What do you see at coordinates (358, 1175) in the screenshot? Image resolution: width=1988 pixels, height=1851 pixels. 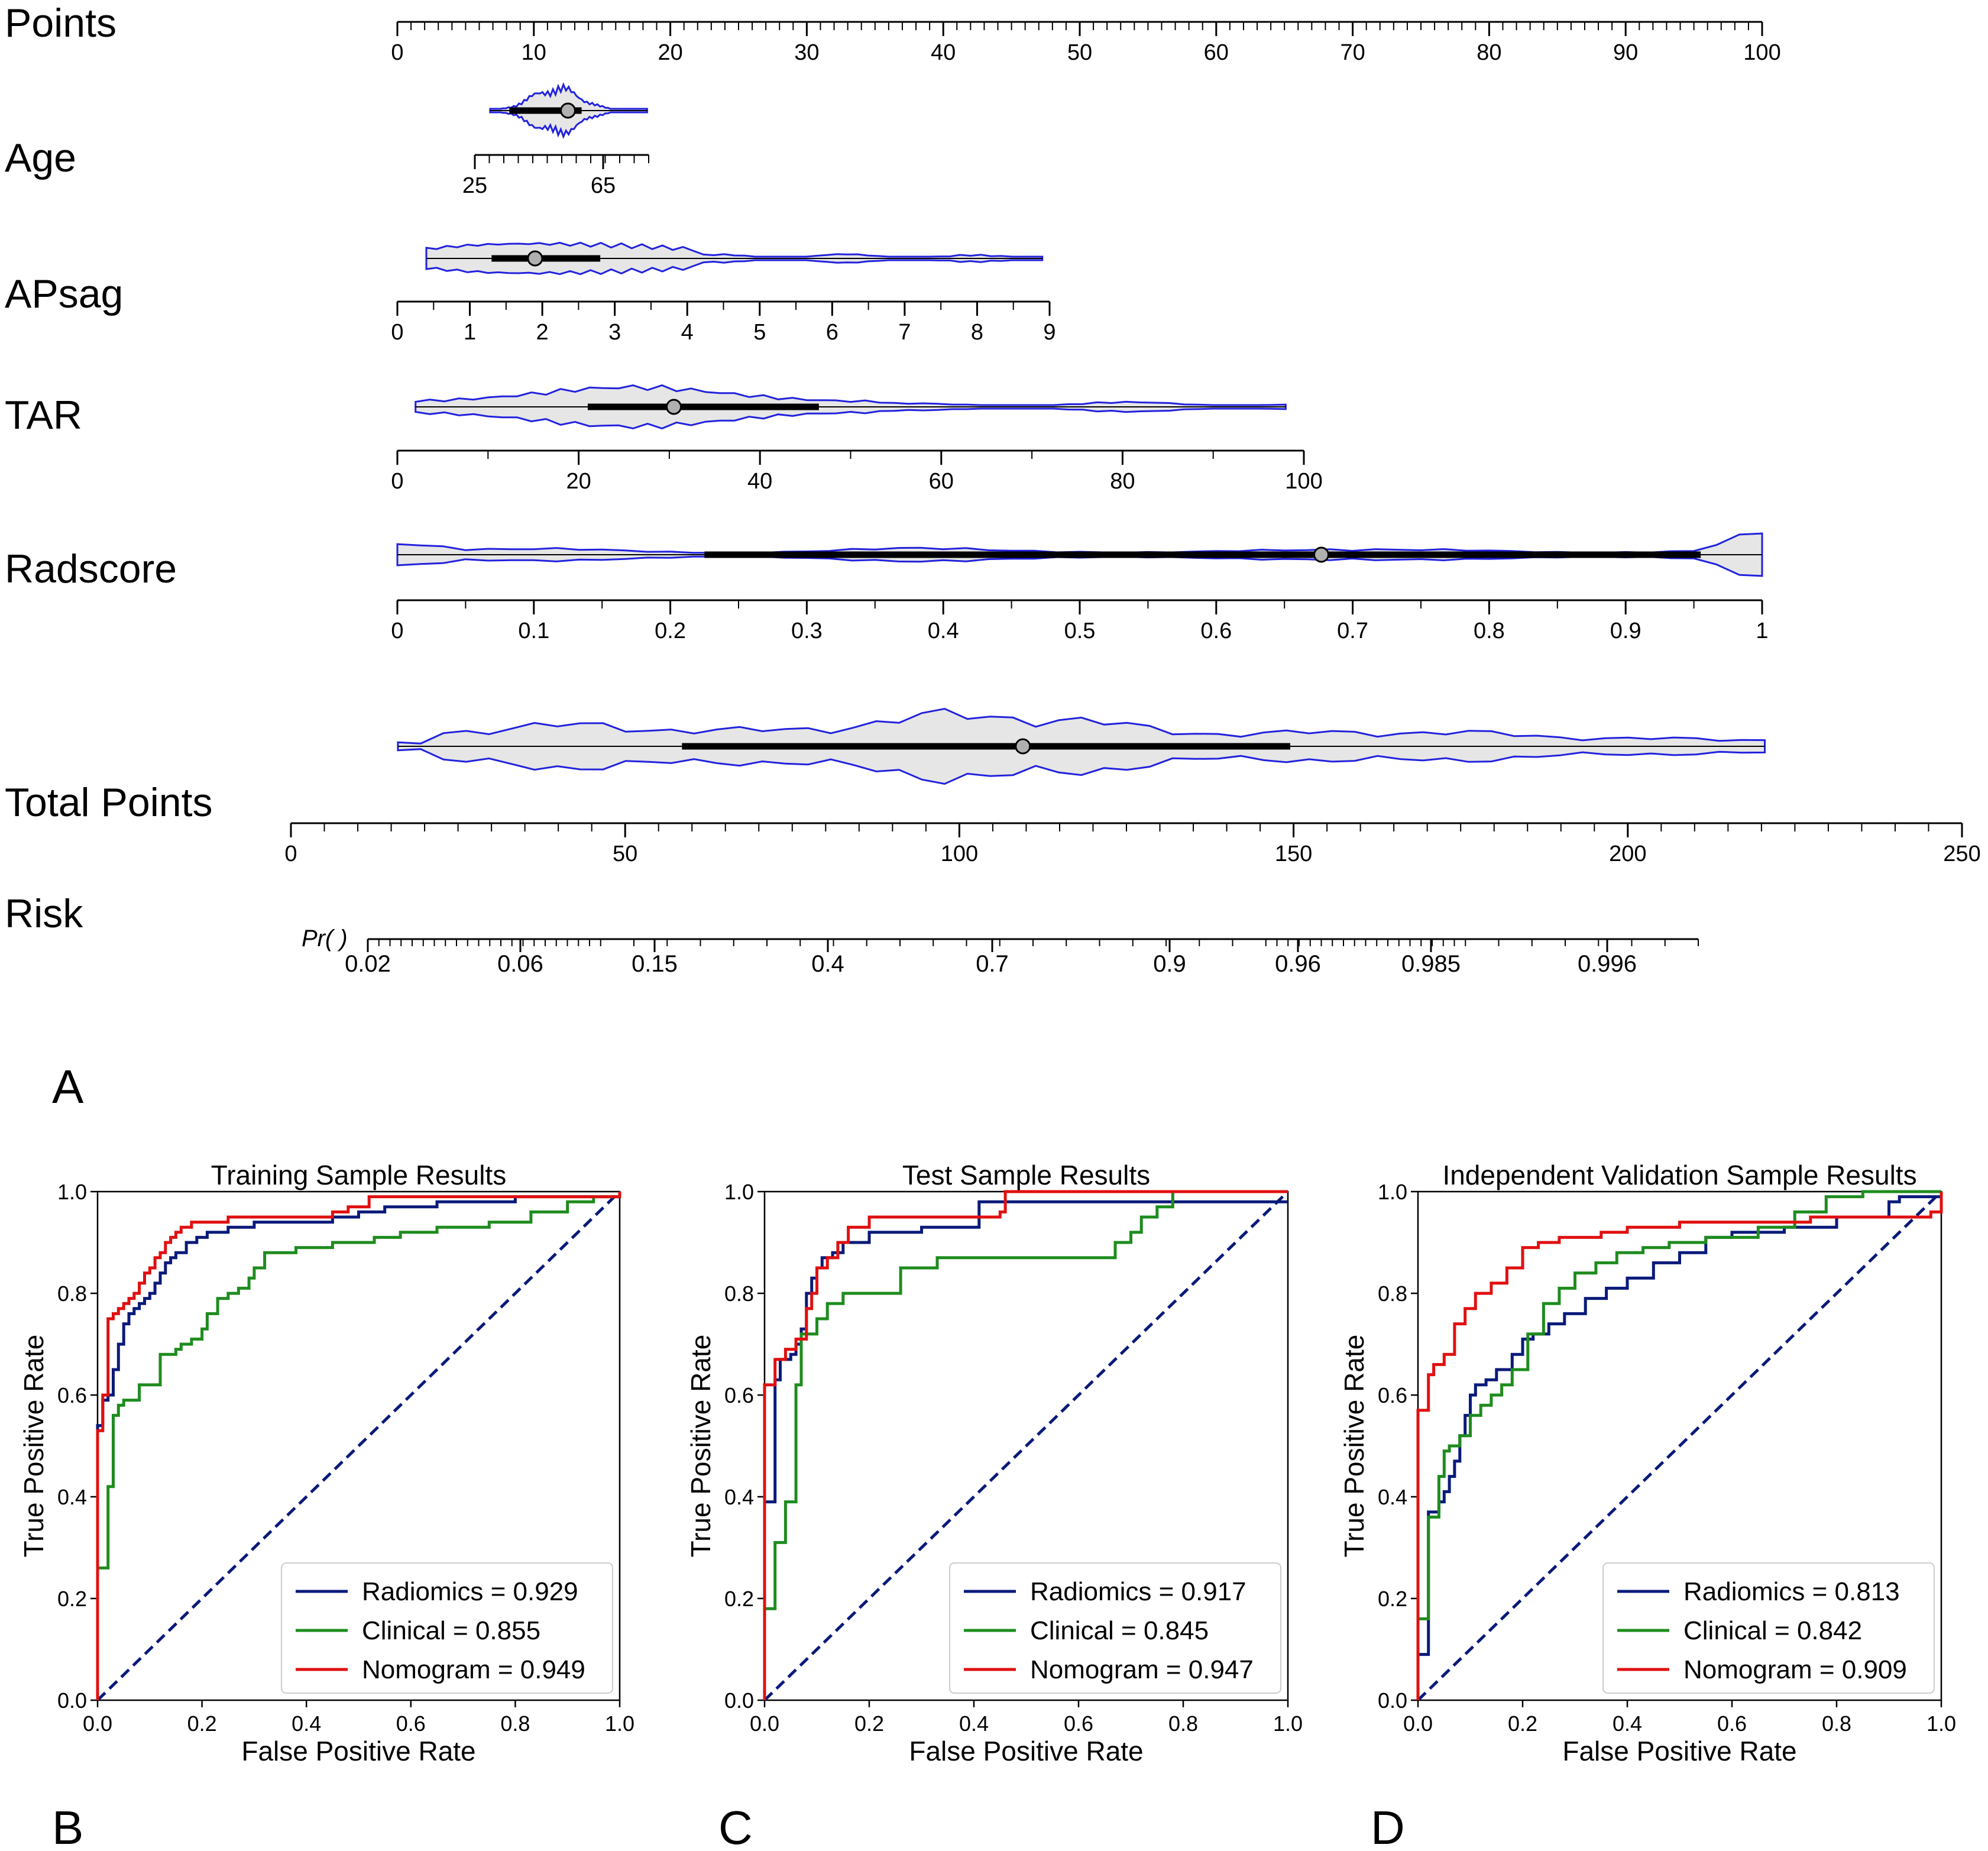 I see `chart-title: Training Sample Results` at bounding box center [358, 1175].